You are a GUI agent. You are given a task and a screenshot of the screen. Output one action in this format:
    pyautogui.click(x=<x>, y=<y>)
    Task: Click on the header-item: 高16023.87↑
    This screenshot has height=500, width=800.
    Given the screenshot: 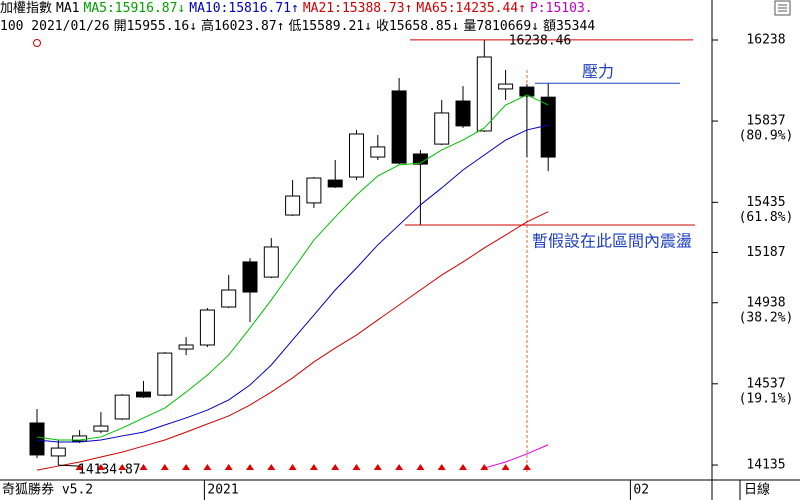 What is the action you would take?
    pyautogui.click(x=243, y=26)
    